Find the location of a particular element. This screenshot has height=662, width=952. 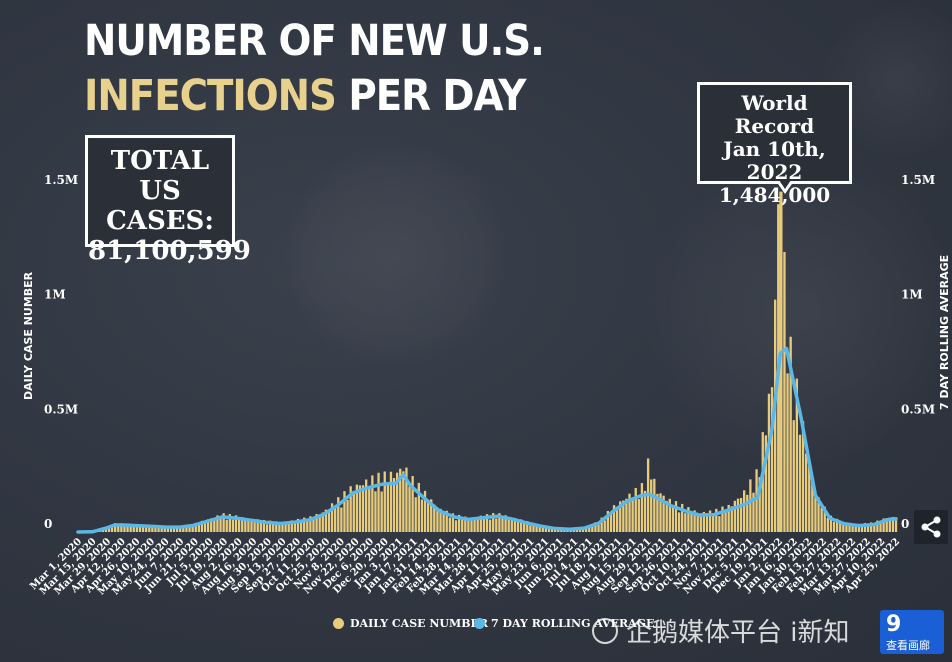

legend-swatch-rolling is located at coordinates (479, 623).